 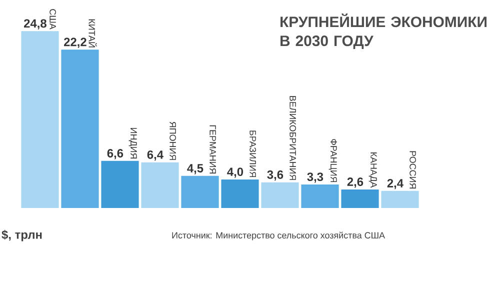 I want to click on data-label: 3,3, so click(x=315, y=177).